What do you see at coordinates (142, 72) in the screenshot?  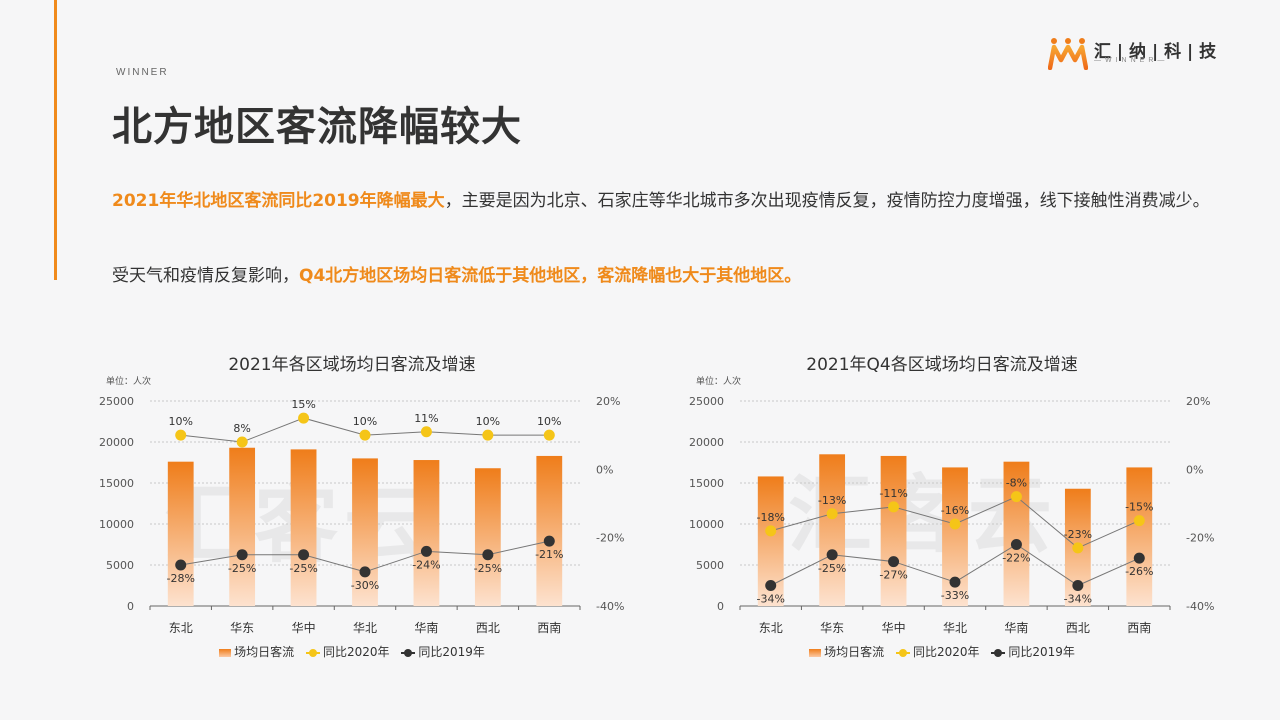 I see `winner-tag: WINNER` at bounding box center [142, 72].